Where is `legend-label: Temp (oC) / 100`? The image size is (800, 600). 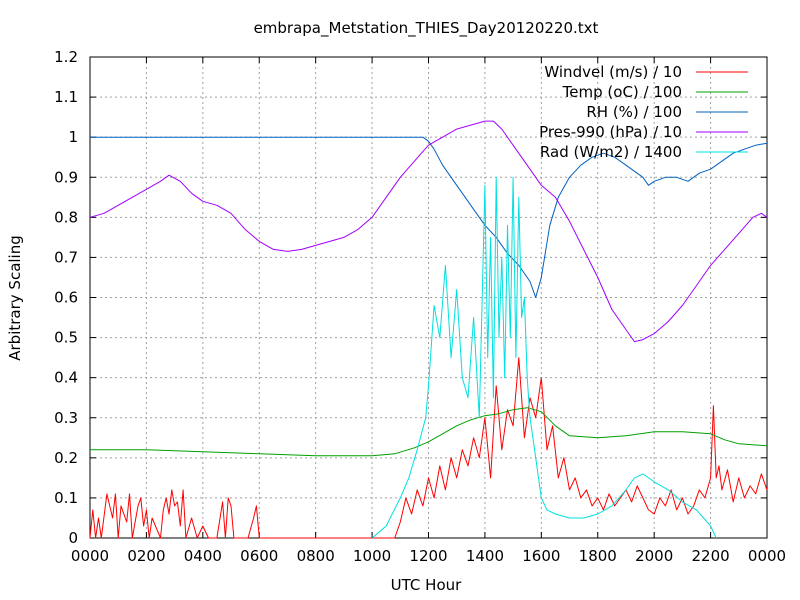 legend-label: Temp (oC) / 100 is located at coordinates (622, 92).